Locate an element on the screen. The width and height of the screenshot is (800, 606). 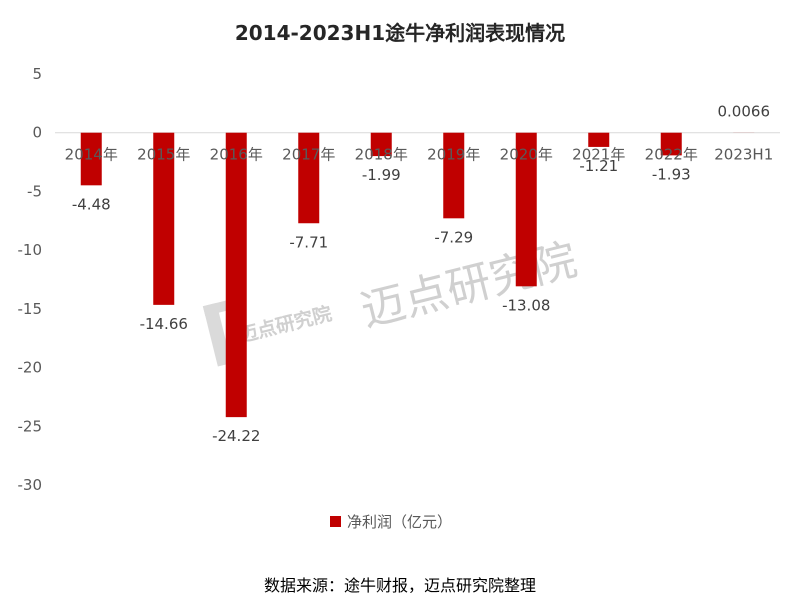
x-tick-label: 2020年 is located at coordinates (526, 155).